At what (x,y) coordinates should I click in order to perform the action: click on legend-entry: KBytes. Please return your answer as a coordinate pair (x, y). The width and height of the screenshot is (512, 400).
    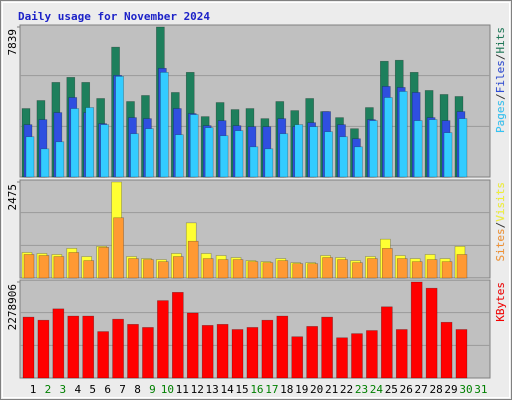
    Looking at the image, I should click on (500, 302).